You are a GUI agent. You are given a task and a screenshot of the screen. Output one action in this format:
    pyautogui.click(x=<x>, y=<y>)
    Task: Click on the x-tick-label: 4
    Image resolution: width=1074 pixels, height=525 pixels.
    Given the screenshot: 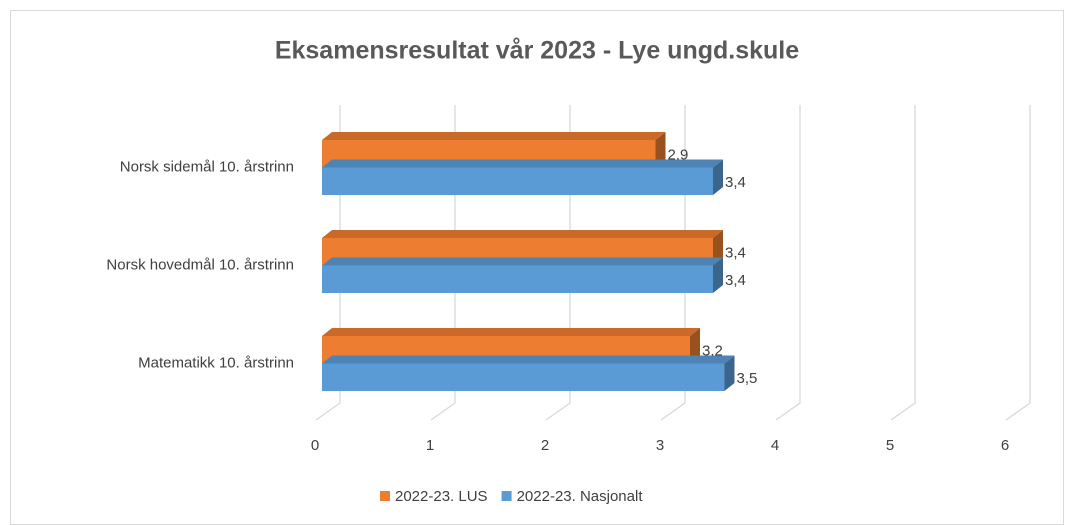 What is the action you would take?
    pyautogui.click(x=775, y=445)
    